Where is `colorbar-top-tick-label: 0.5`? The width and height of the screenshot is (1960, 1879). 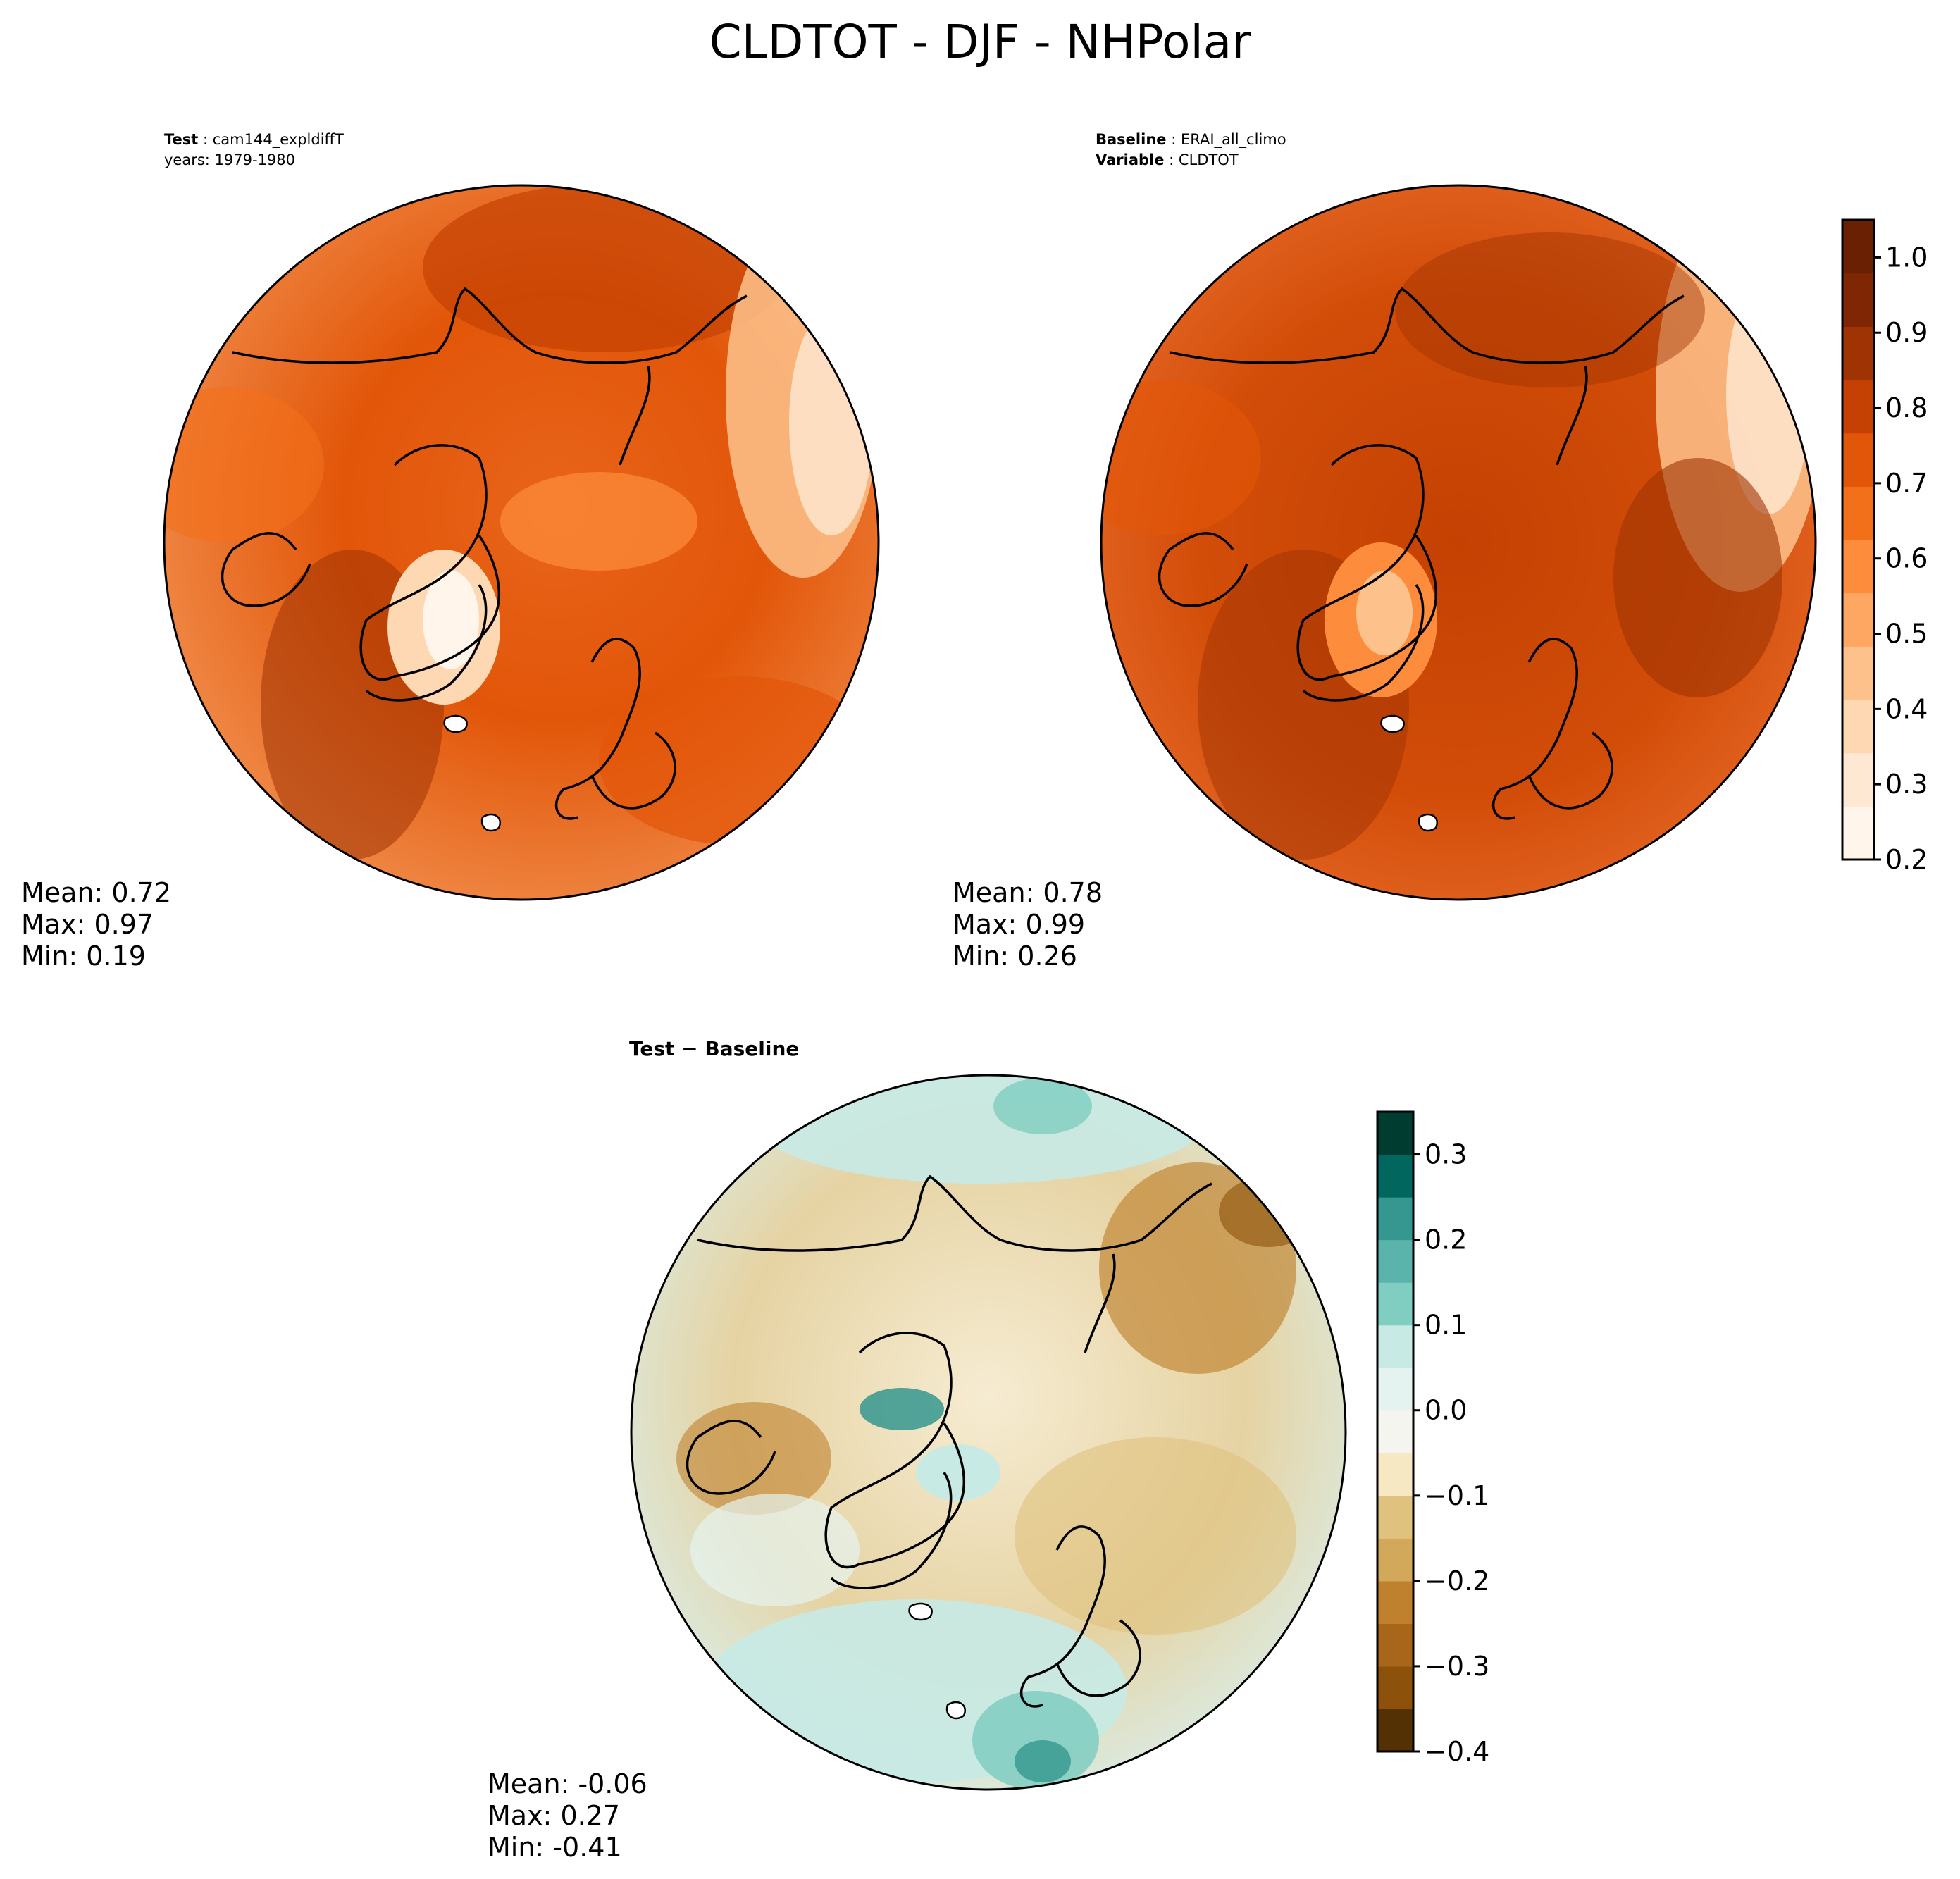 colorbar-top-tick-label: 0.5 is located at coordinates (1906, 634).